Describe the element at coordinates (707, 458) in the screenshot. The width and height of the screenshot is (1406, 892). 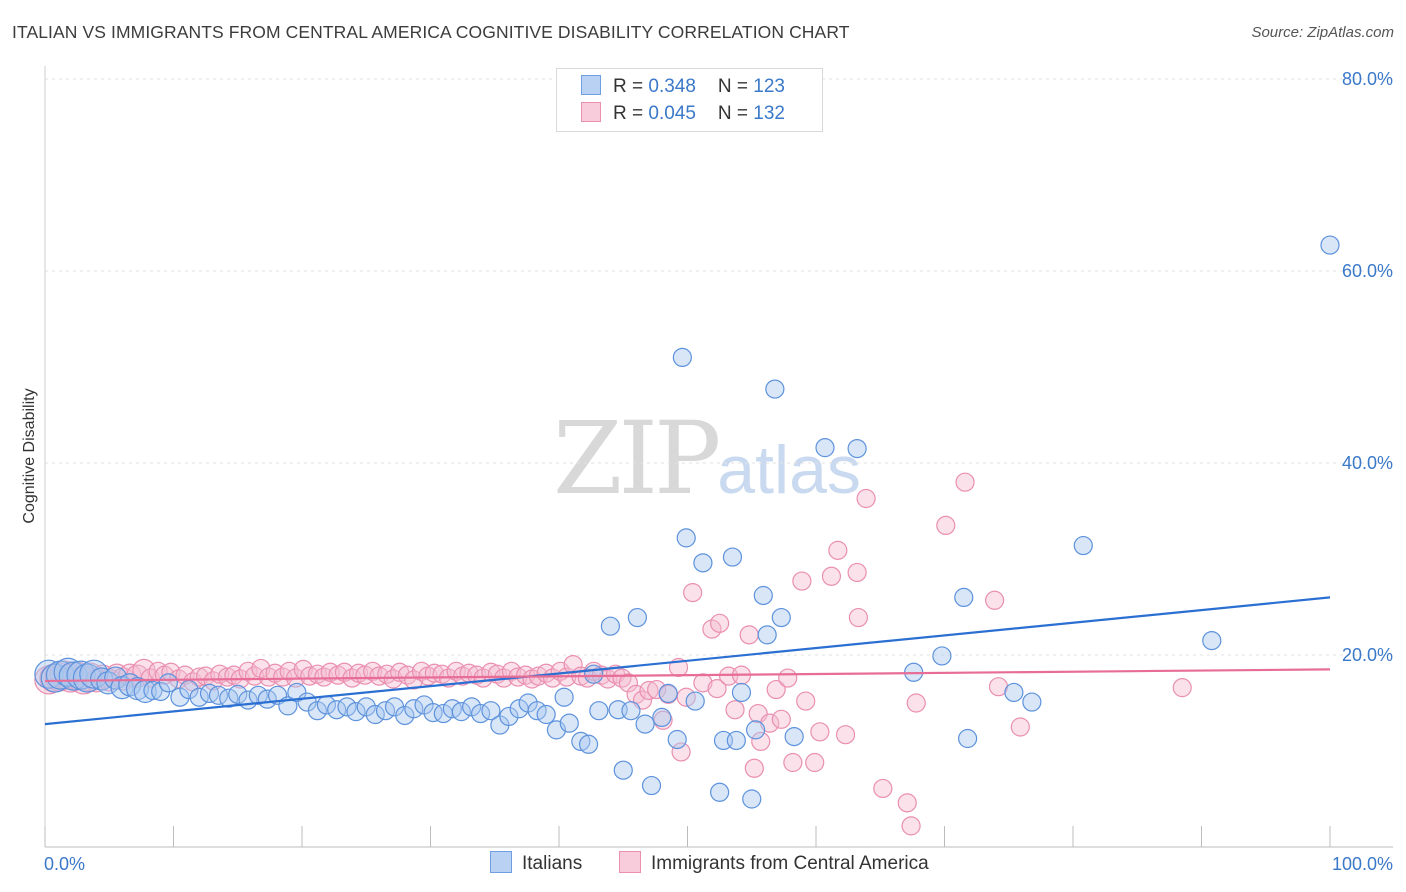
I see `zipatlas-watermark: ZIPatlas` at that location.